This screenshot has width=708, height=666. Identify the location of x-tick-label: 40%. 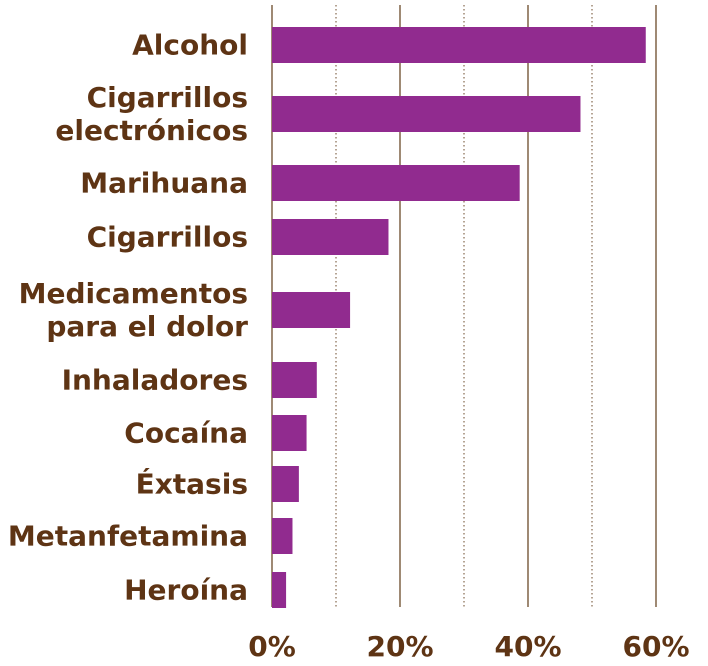
(527, 646).